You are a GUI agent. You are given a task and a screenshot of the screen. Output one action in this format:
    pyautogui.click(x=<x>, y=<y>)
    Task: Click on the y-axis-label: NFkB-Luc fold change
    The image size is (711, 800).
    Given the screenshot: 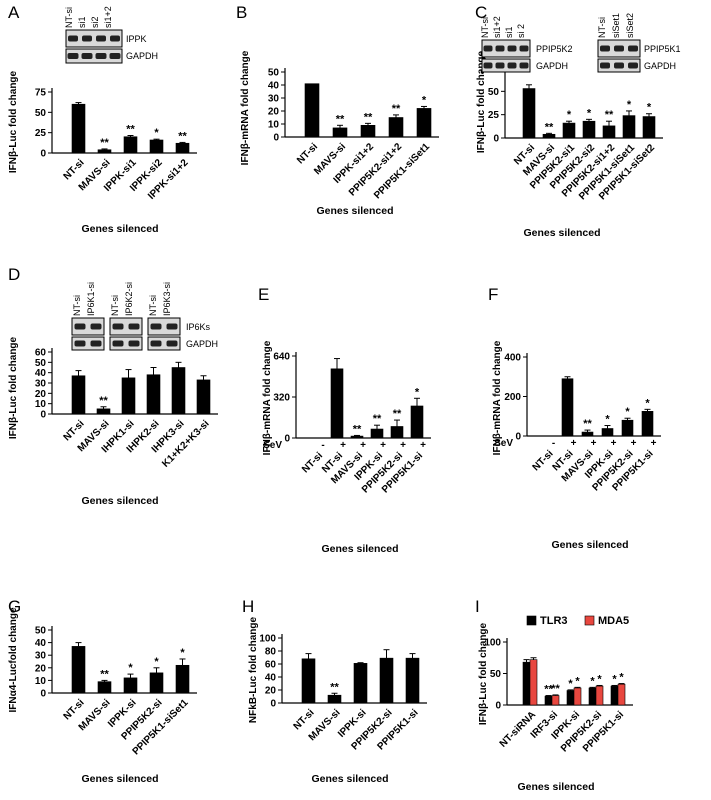 What is the action you would take?
    pyautogui.click(x=253, y=670)
    